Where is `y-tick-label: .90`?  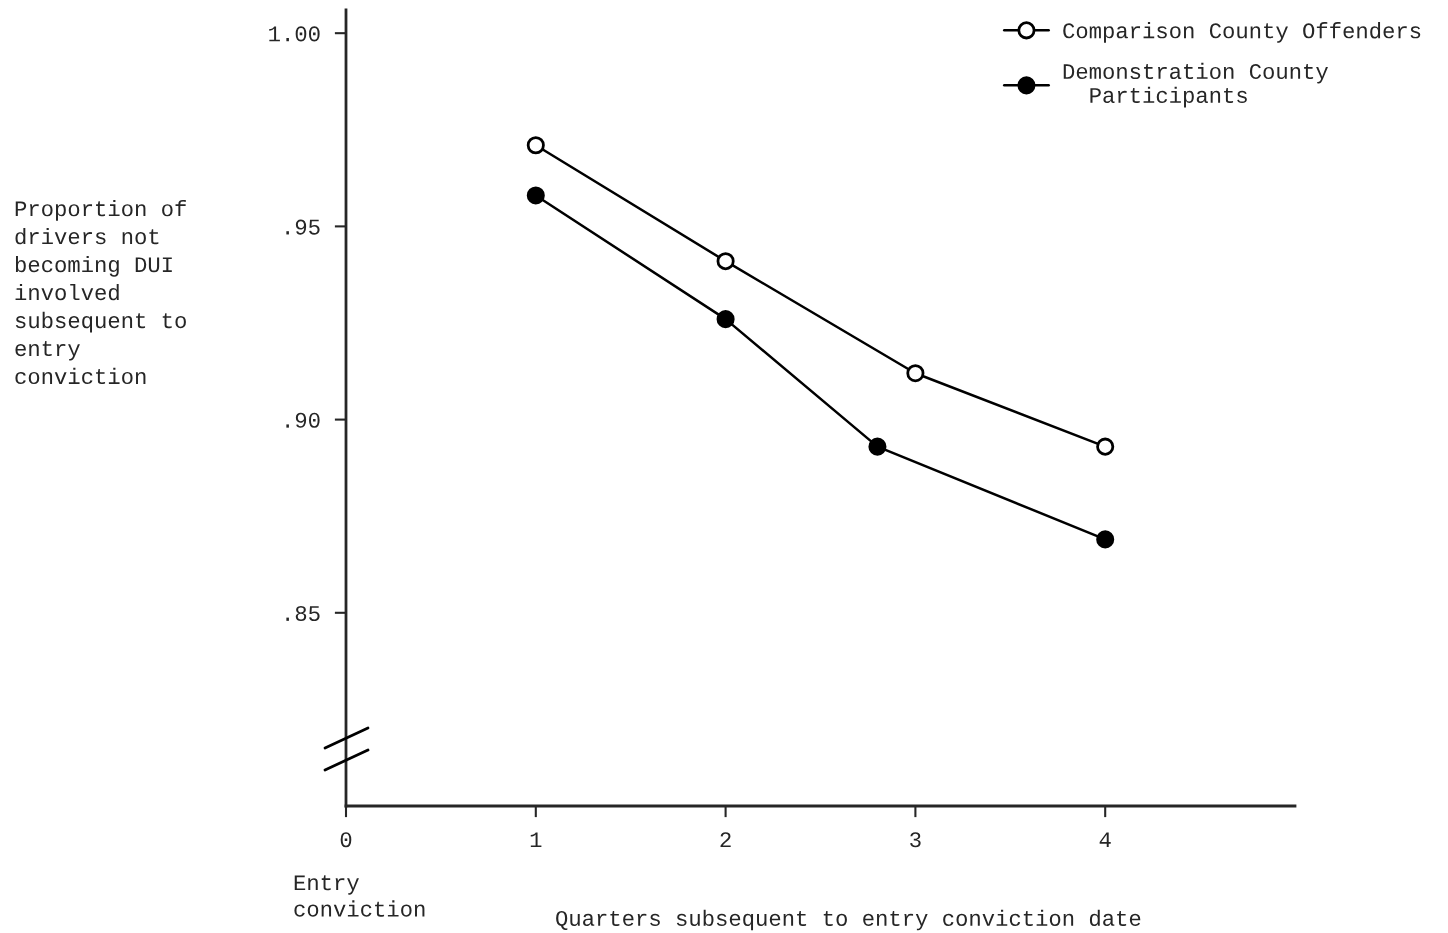 y-tick-label: .90 is located at coordinates (303, 420).